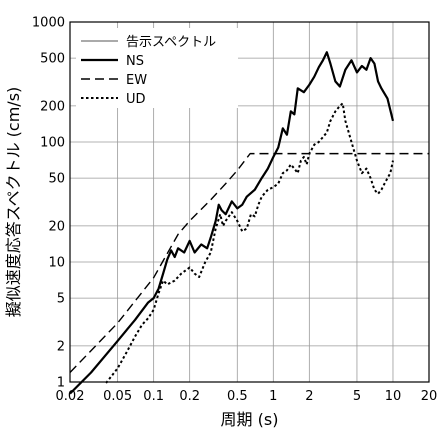 The height and width of the screenshot is (433, 437). Describe the element at coordinates (56, 226) in the screenshot. I see `y-tick-label: 20` at that location.